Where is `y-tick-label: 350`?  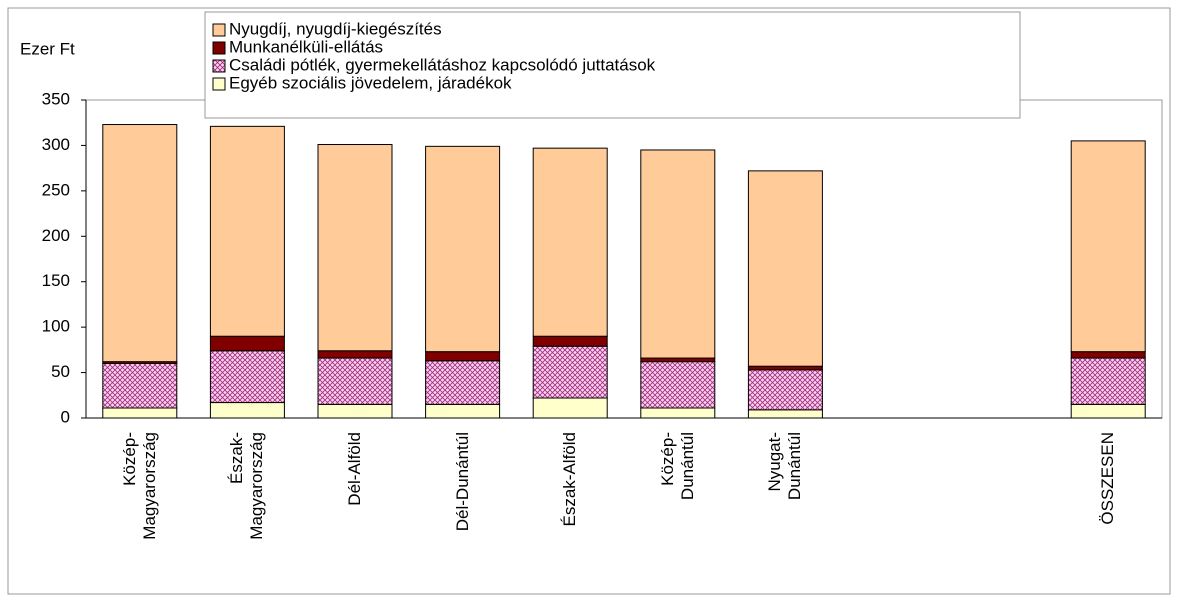 y-tick-label: 350 is located at coordinates (56, 98).